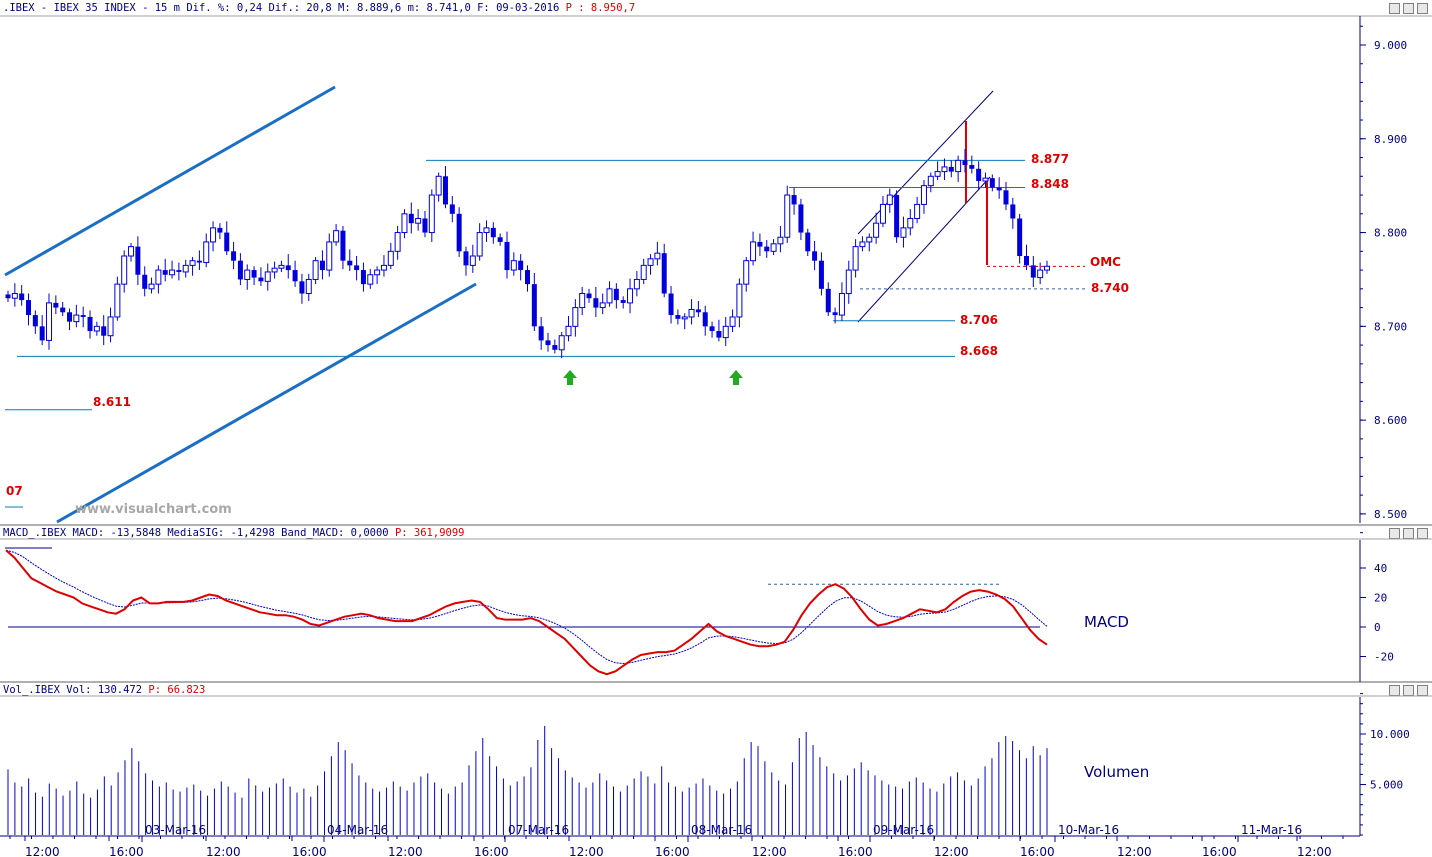 The image size is (1432, 857). Describe the element at coordinates (1110, 288) in the screenshot. I see `level-label: 8.740` at that location.